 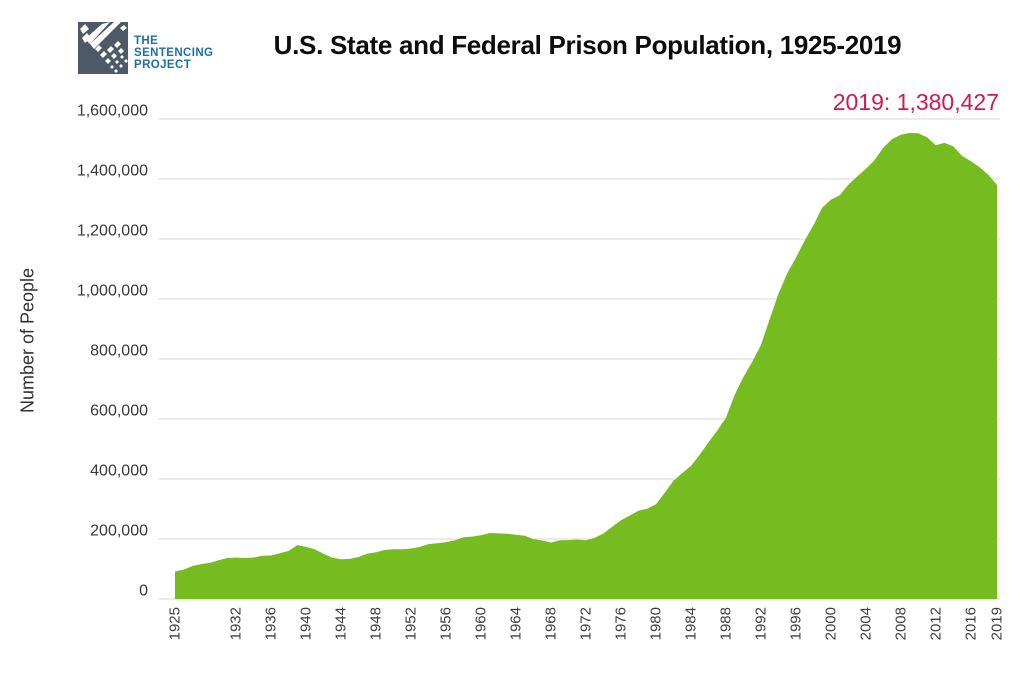 I want to click on logo-line-sentencing: SENTENCING, so click(x=174, y=53).